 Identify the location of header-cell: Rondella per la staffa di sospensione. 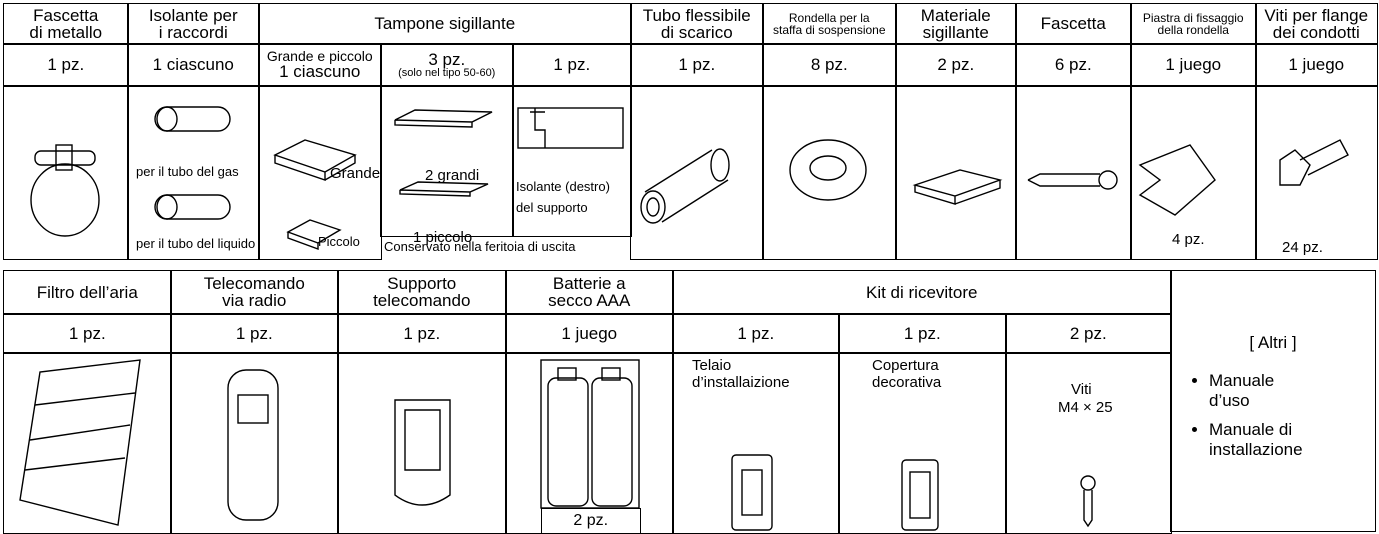
(829, 24).